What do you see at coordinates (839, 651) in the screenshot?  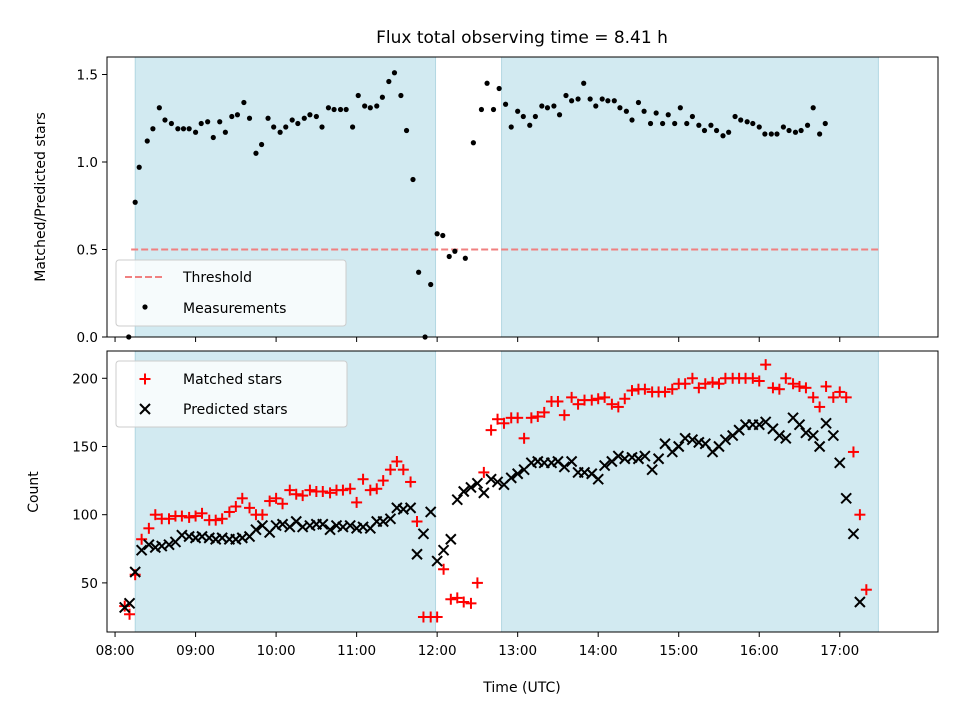 I see `x-tick-label: 17:00` at bounding box center [839, 651].